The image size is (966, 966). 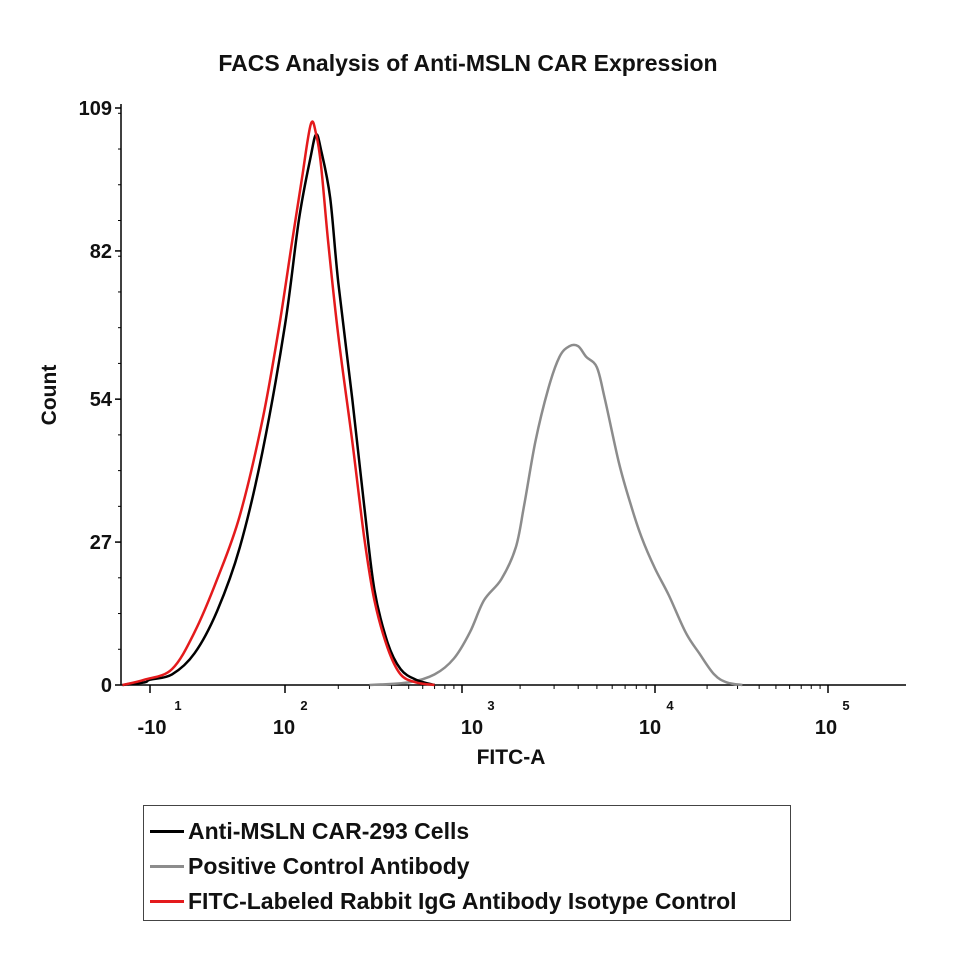 What do you see at coordinates (329, 866) in the screenshot?
I see `legend-label: Positive Control Antibody` at bounding box center [329, 866].